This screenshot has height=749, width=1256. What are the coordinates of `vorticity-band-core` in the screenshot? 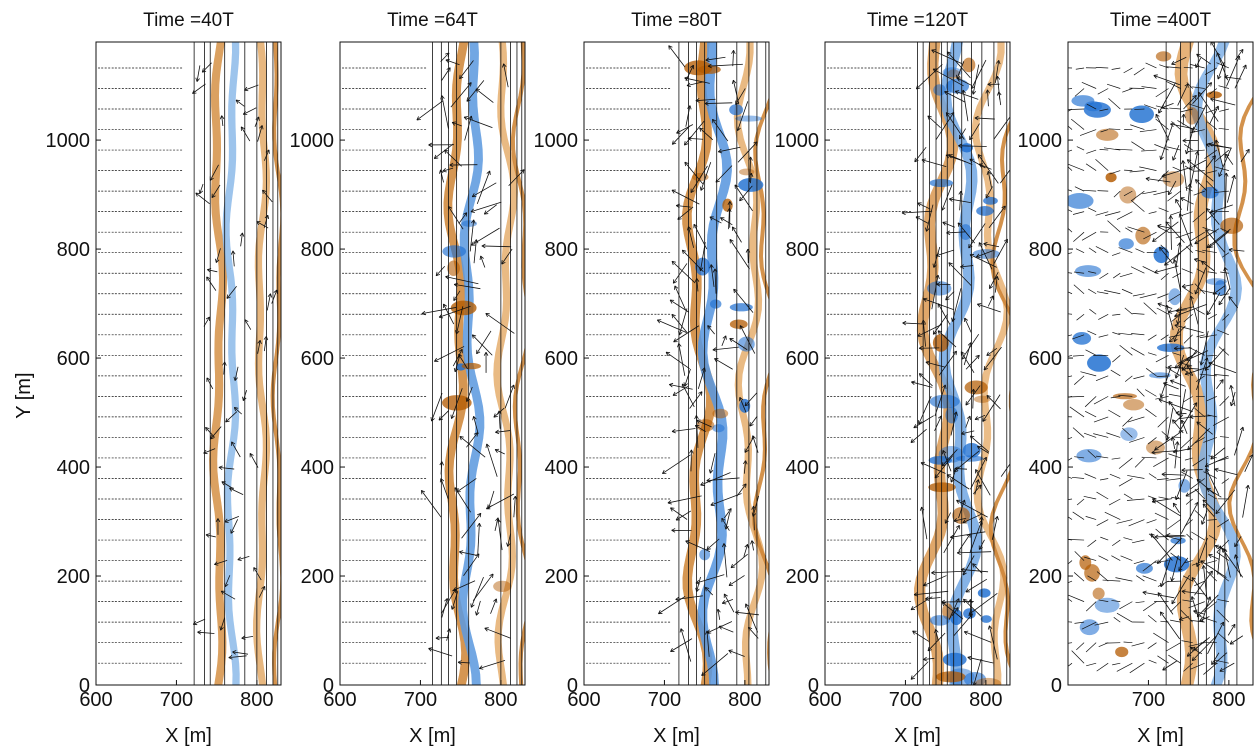 It's located at (699, 363).